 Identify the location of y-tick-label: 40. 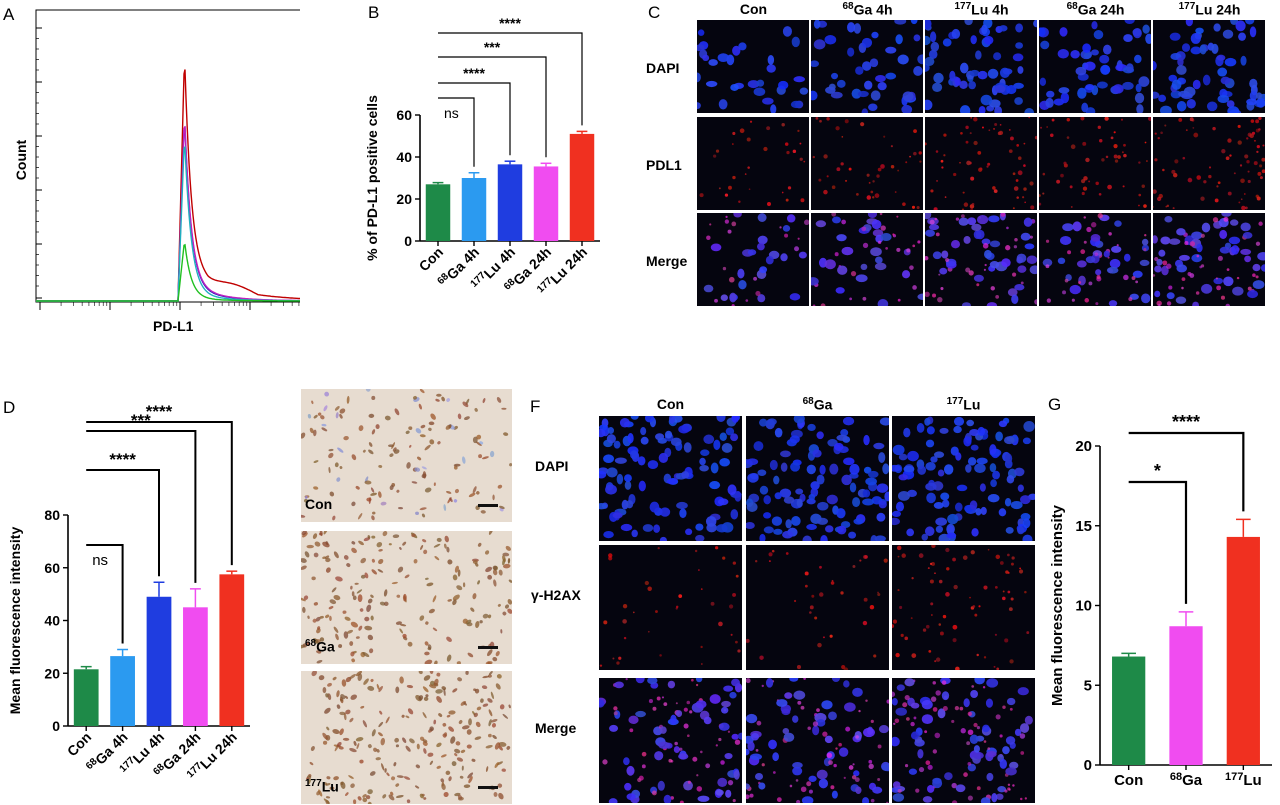
(52, 621).